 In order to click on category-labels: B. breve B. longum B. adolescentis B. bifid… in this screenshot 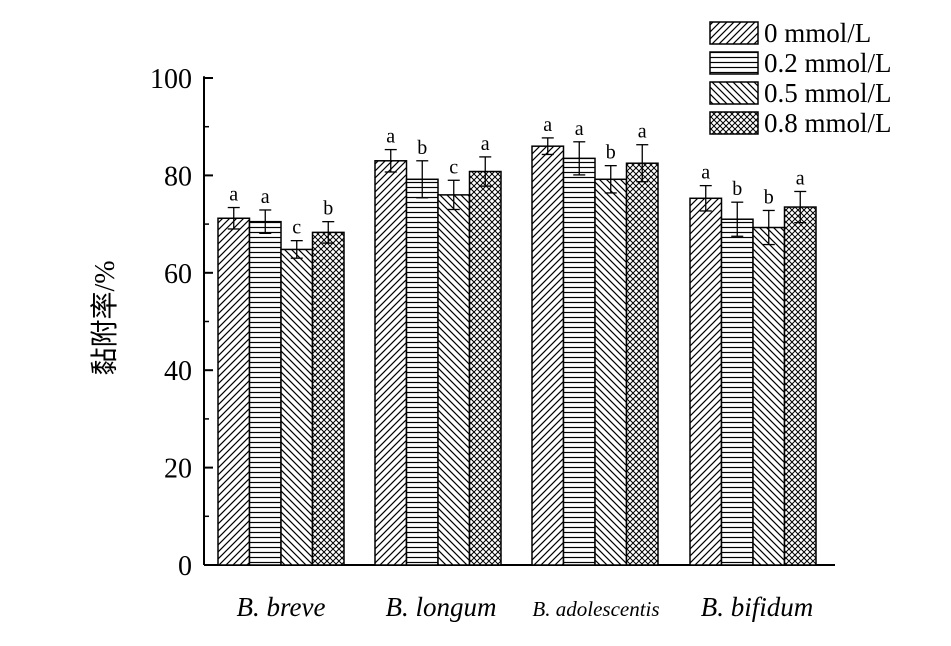, I will do `click(525, 607)`.